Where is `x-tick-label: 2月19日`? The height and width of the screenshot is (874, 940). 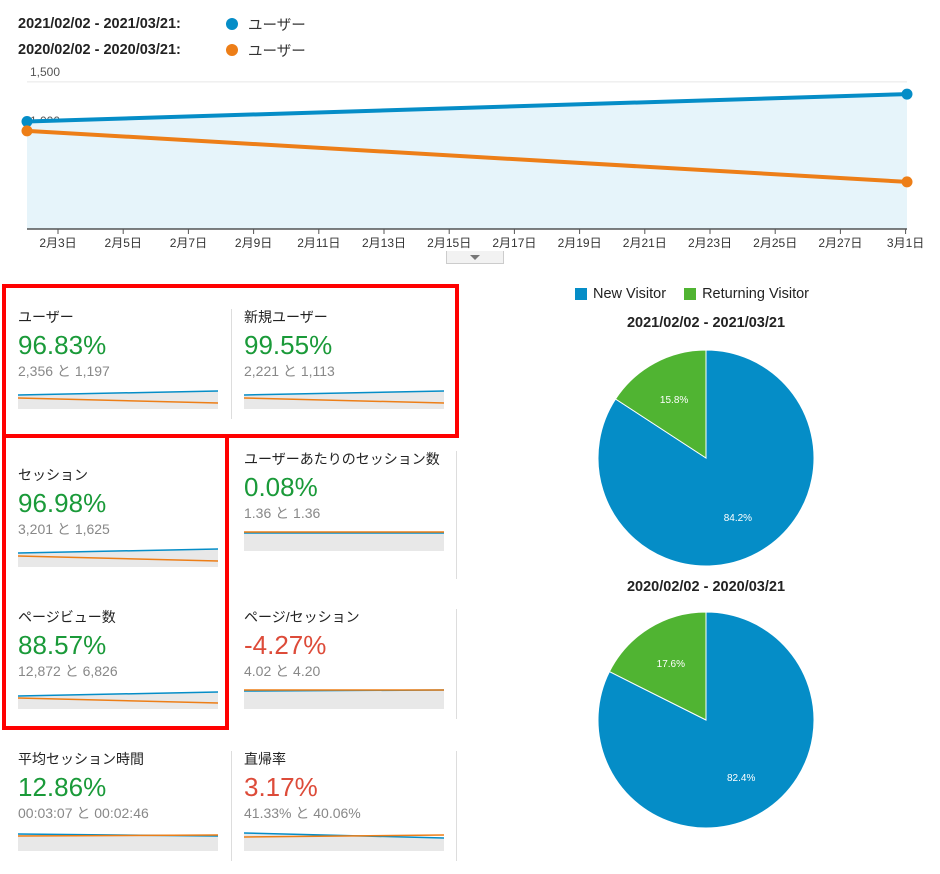 x-tick-label: 2月19日 is located at coordinates (580, 243).